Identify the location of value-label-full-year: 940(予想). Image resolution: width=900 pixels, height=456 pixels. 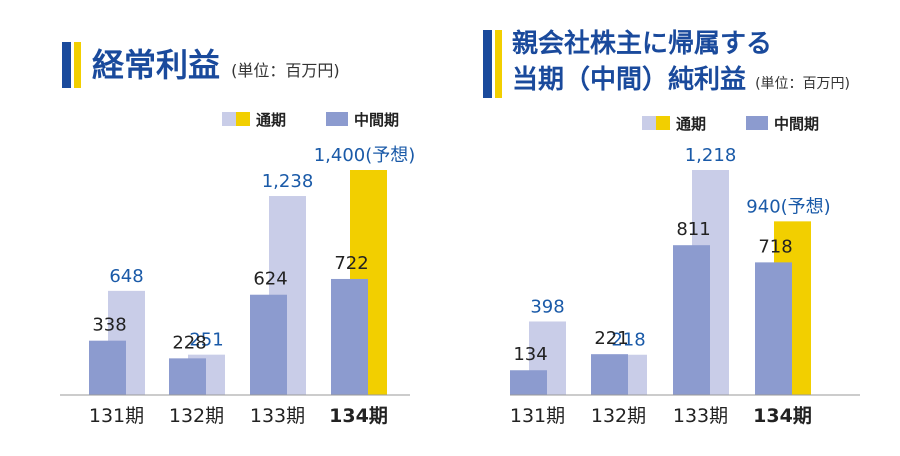
(788, 206).